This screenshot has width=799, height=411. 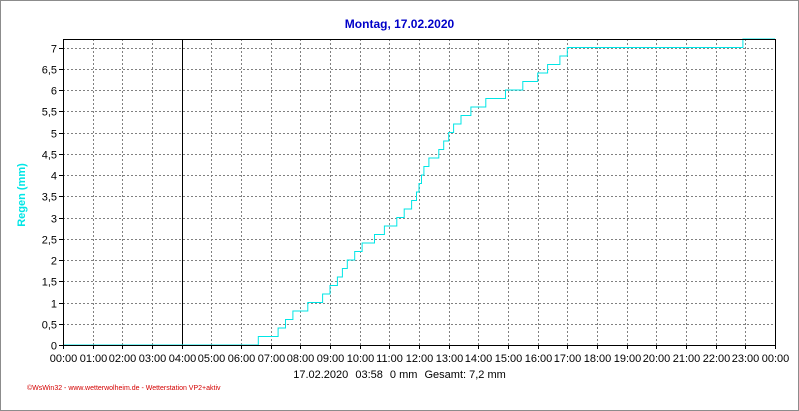 I want to click on chart-title: Montag, 17.02.2020, so click(x=399, y=24).